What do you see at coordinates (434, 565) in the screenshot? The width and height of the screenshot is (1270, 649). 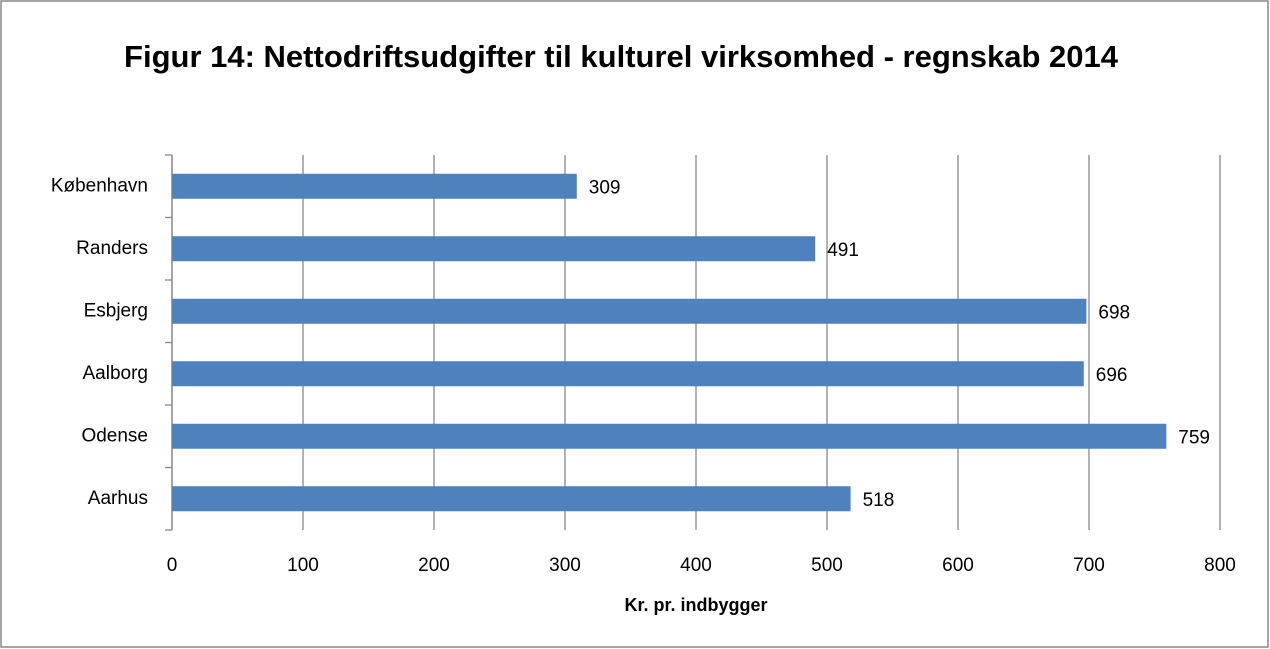 I see `x-tick-label: 200` at bounding box center [434, 565].